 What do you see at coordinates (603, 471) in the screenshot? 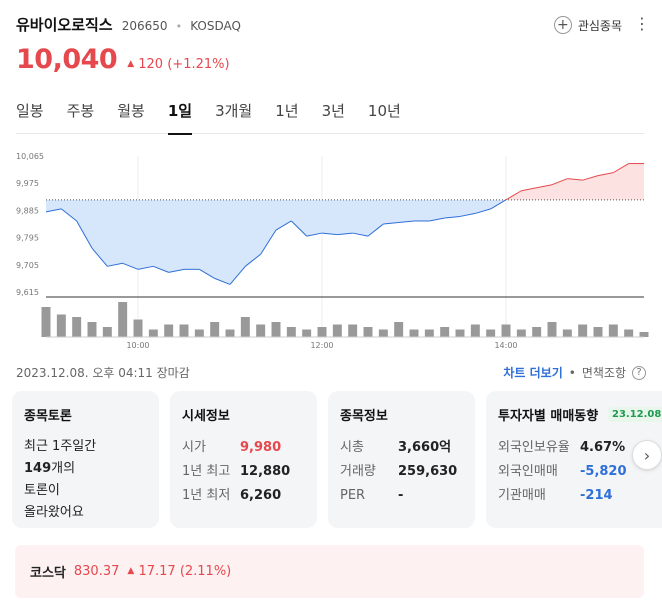
I see `row-value: -5,820` at bounding box center [603, 471].